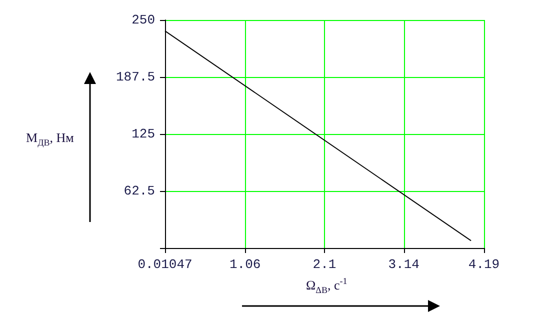 This screenshot has width=542, height=320. I want to click on y-tick-label: 187.5, so click(135, 77).